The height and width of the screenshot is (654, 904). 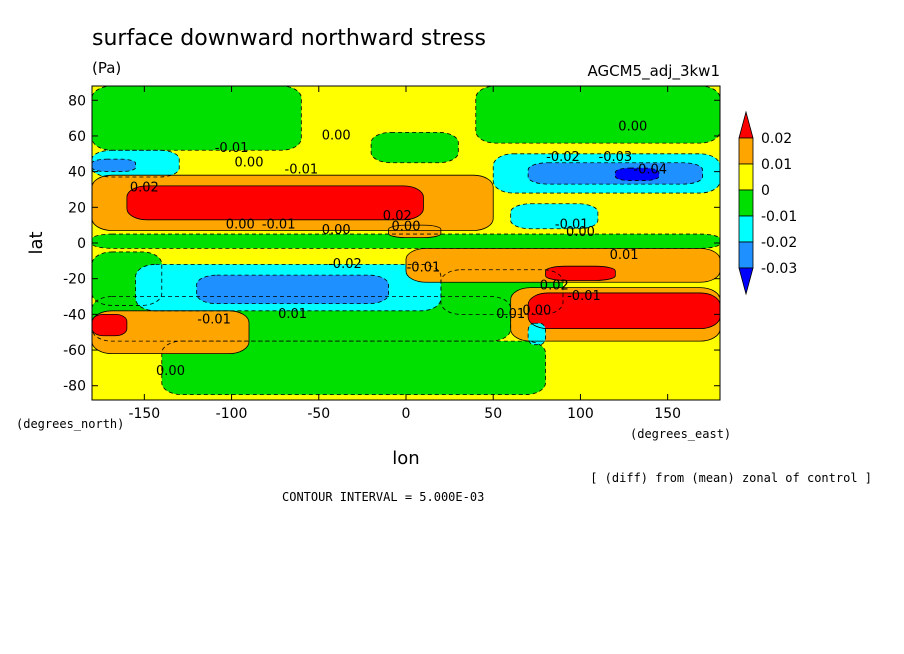 What do you see at coordinates (77, 208) in the screenshot?
I see `y-tick-label: 20` at bounding box center [77, 208].